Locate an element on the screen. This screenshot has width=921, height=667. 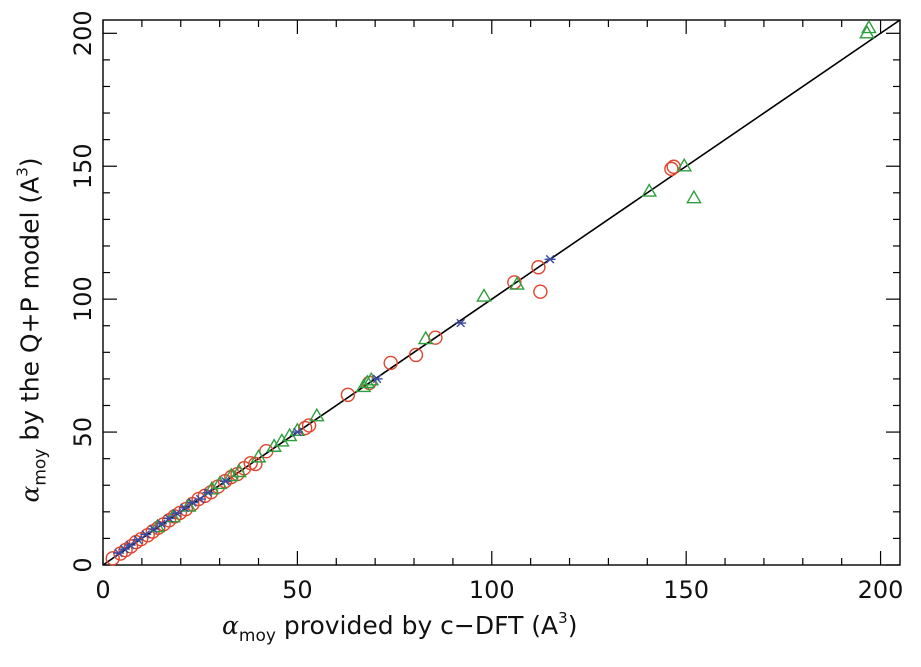
y-axis-label-area: αmoy by the Q+P model (A3) is located at coordinates (30, 330).